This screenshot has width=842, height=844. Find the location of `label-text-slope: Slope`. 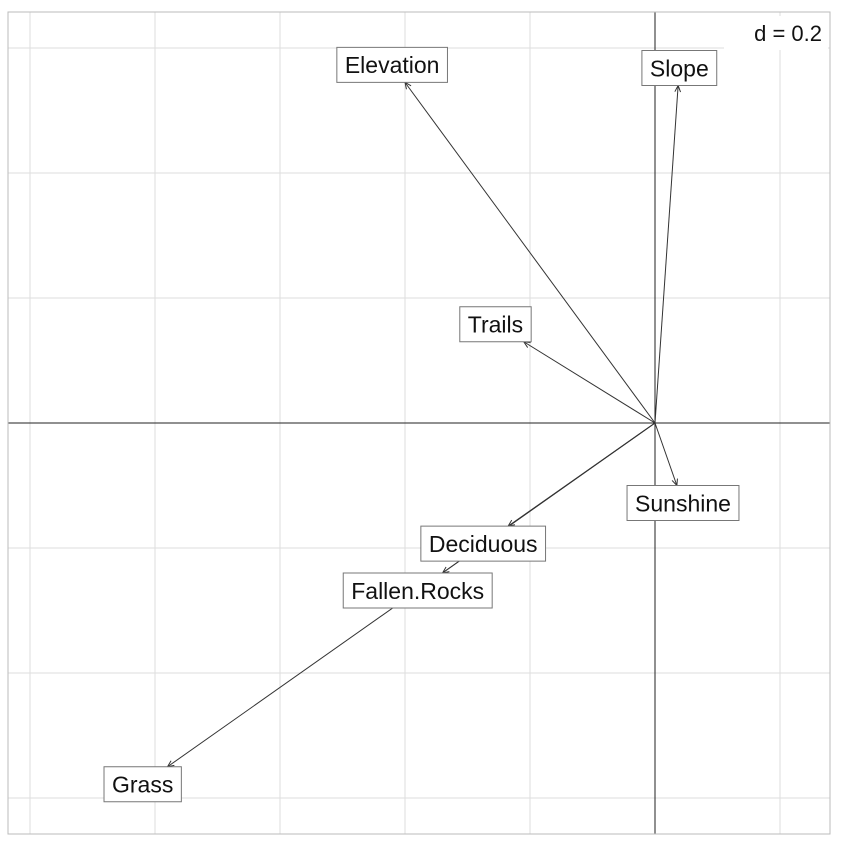

label-text-slope: Slope is located at coordinates (679, 68).